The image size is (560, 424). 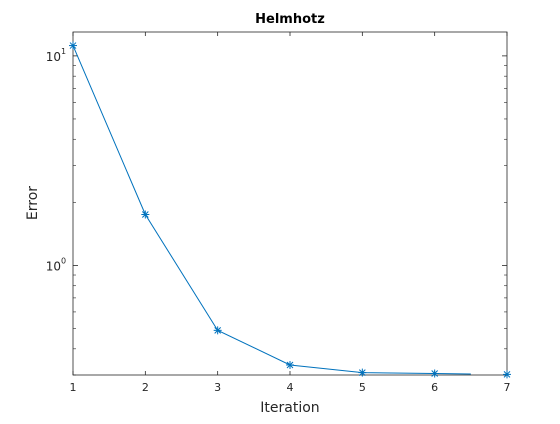 I want to click on y-axis-label: Error, so click(x=33, y=203).